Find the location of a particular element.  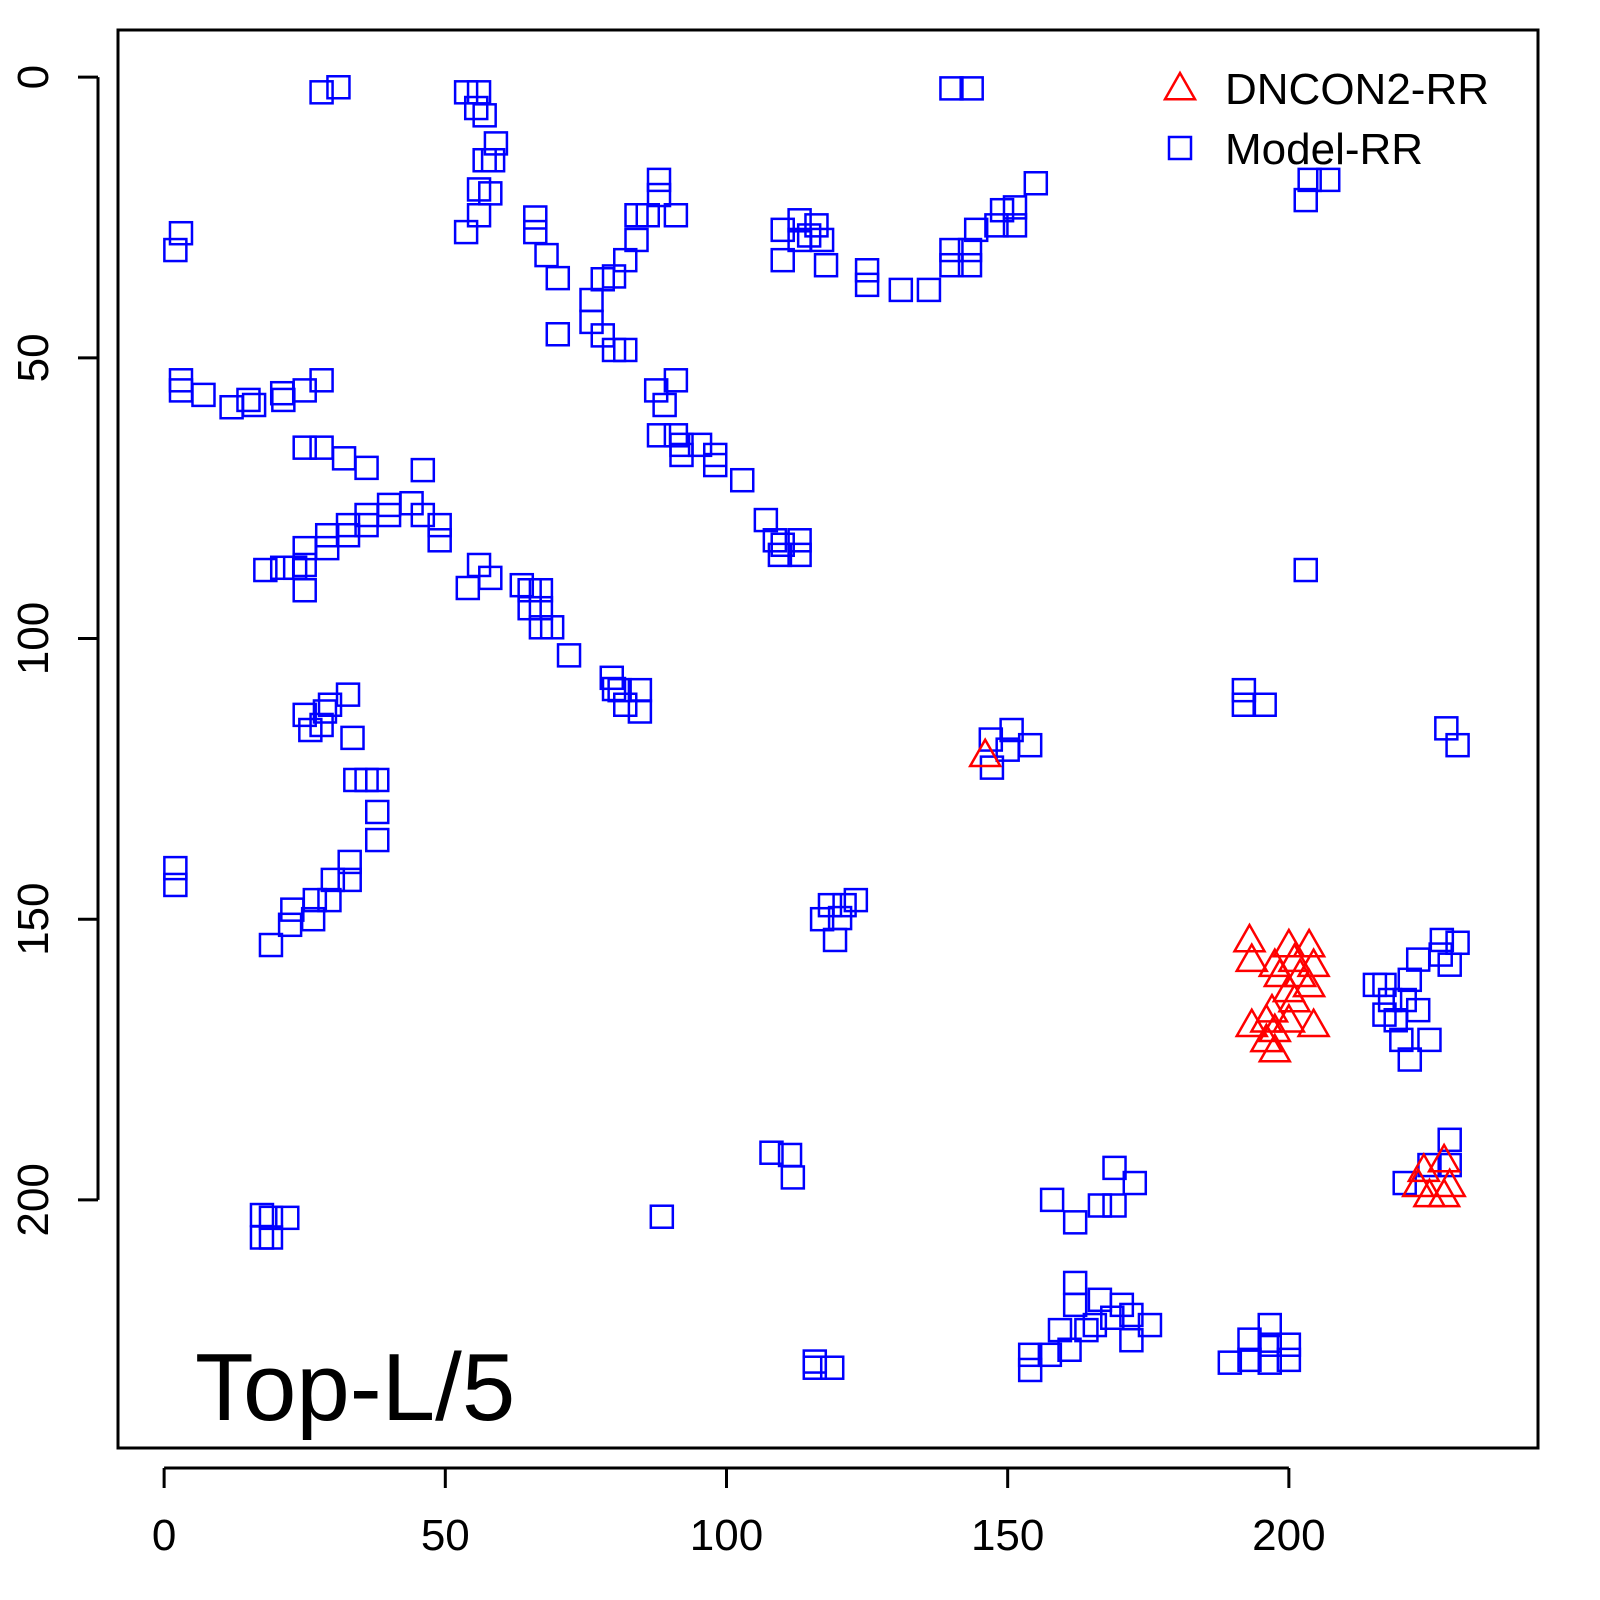

x-tick-label: 50 is located at coordinates (445, 1535).